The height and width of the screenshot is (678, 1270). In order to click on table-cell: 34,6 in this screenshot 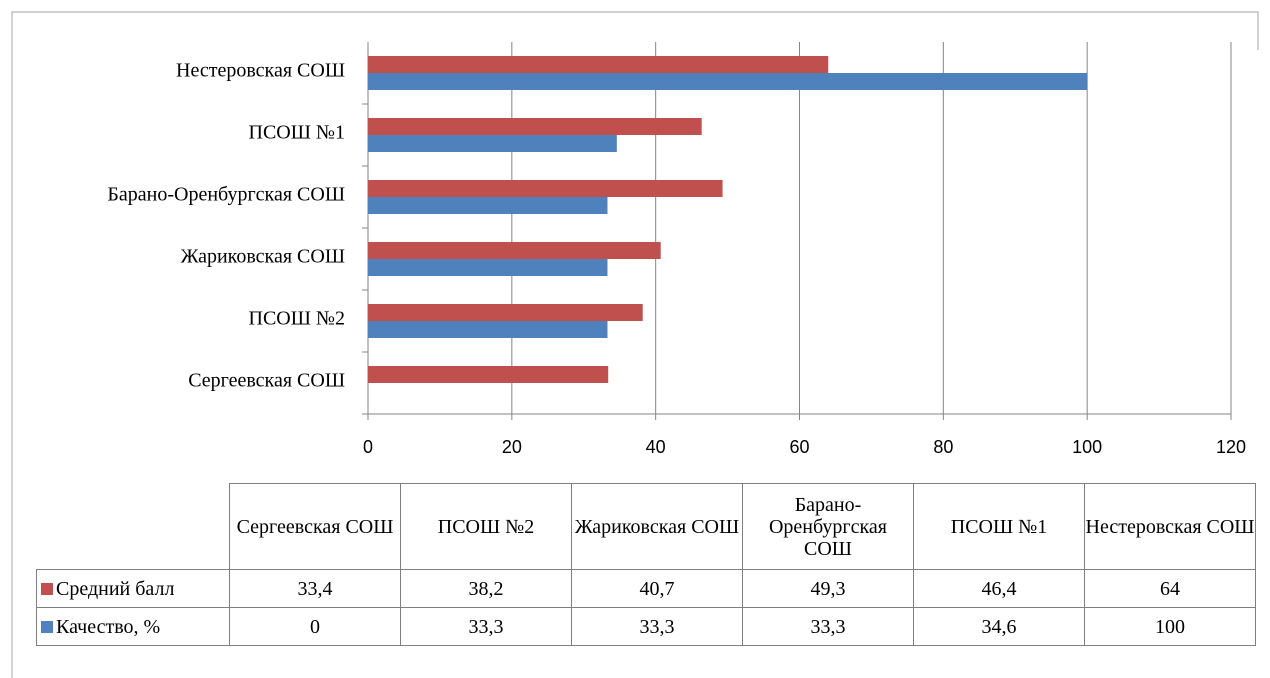, I will do `click(999, 626)`.